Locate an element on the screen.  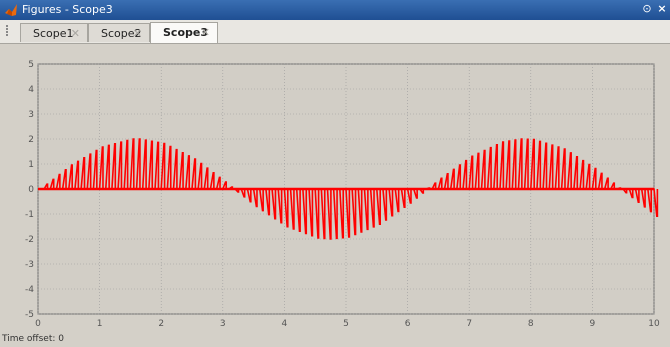
y-tick-label: -4 is located at coordinates (29, 290).